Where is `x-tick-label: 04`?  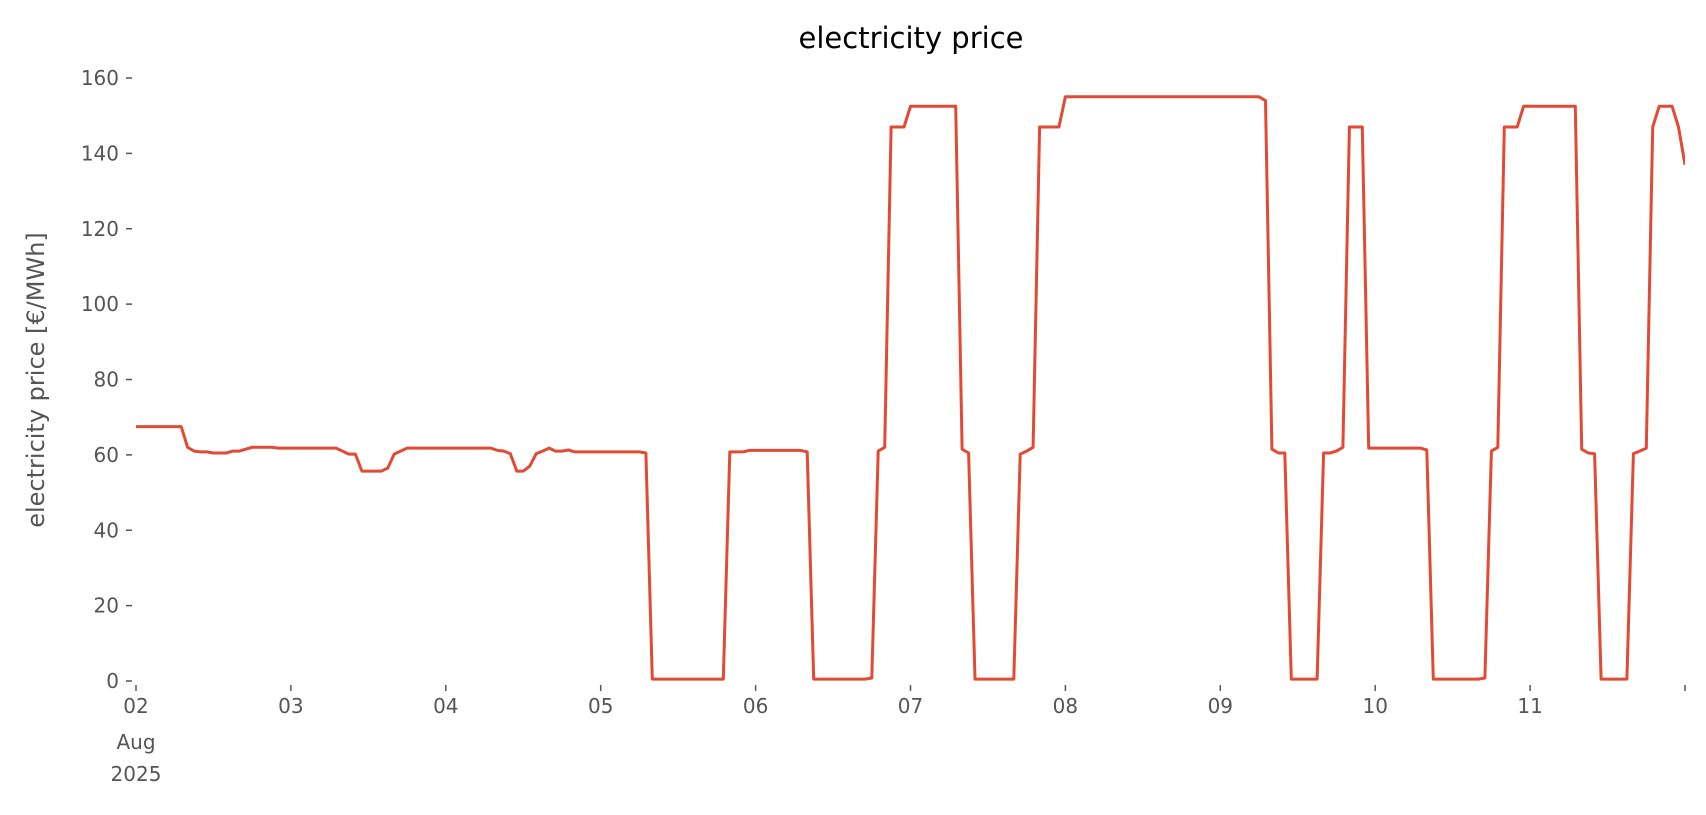
x-tick-label: 04 is located at coordinates (445, 706).